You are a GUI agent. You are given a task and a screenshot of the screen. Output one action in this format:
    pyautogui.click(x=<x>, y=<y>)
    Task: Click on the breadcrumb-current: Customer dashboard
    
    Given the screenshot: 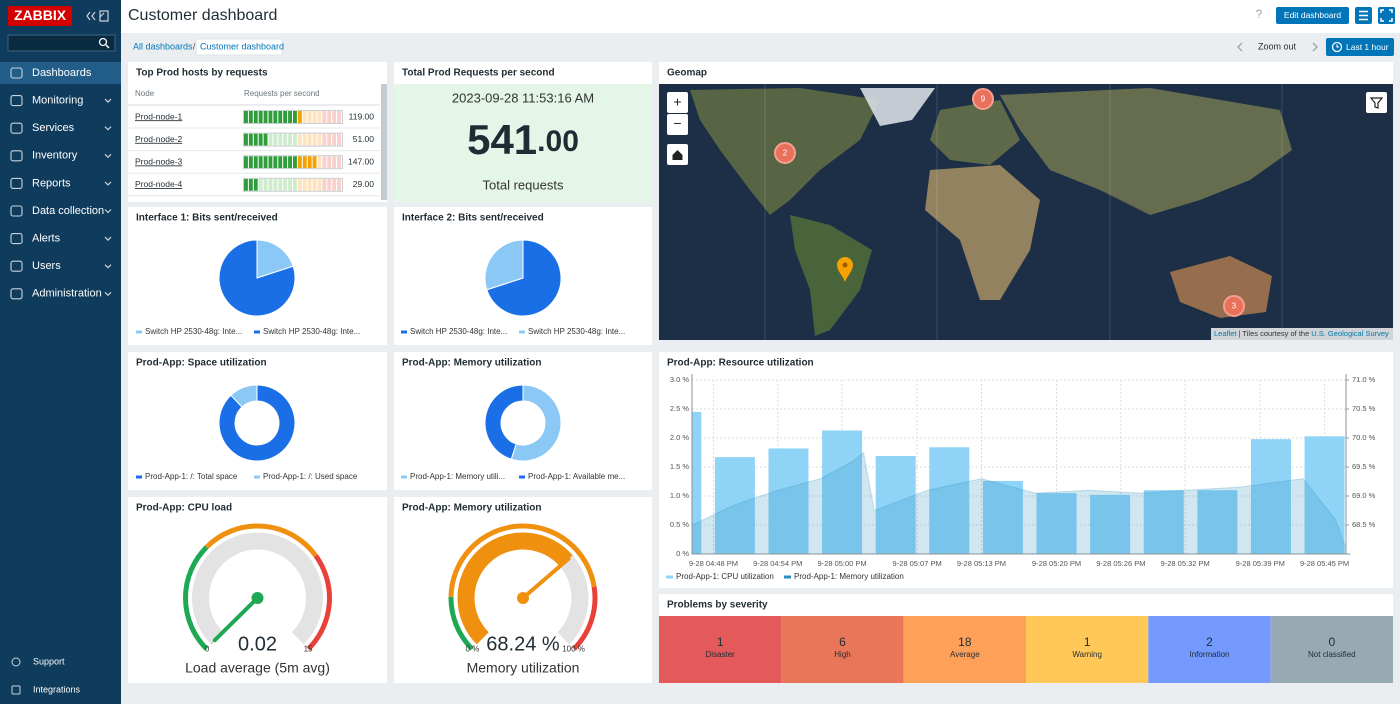 What is the action you would take?
    pyautogui.click(x=242, y=46)
    